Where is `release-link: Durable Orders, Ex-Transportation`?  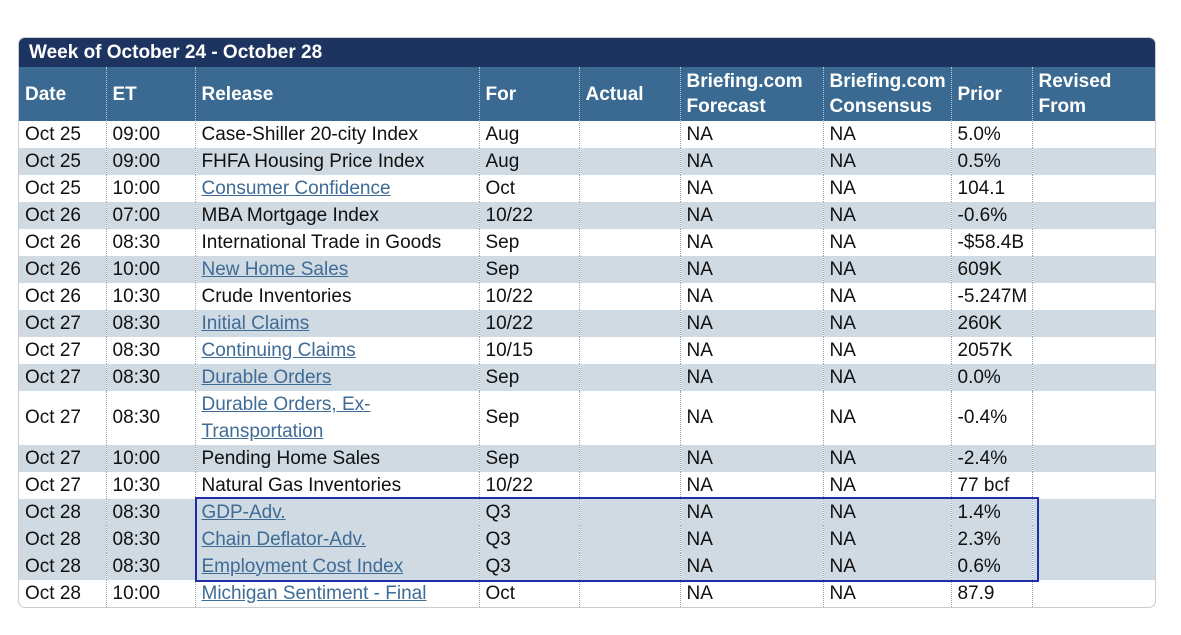 release-link: Durable Orders, Ex-Transportation is located at coordinates (286, 418).